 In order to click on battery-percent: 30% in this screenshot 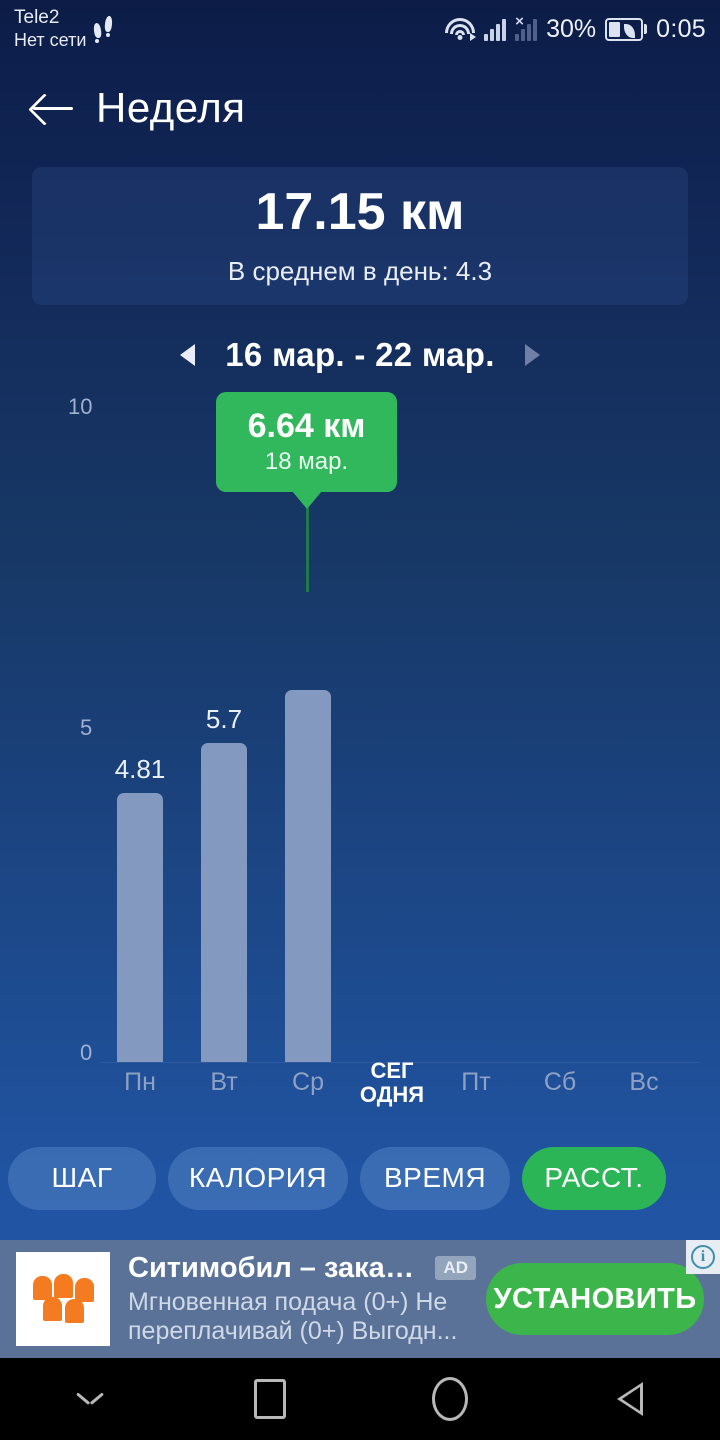, I will do `click(571, 28)`.